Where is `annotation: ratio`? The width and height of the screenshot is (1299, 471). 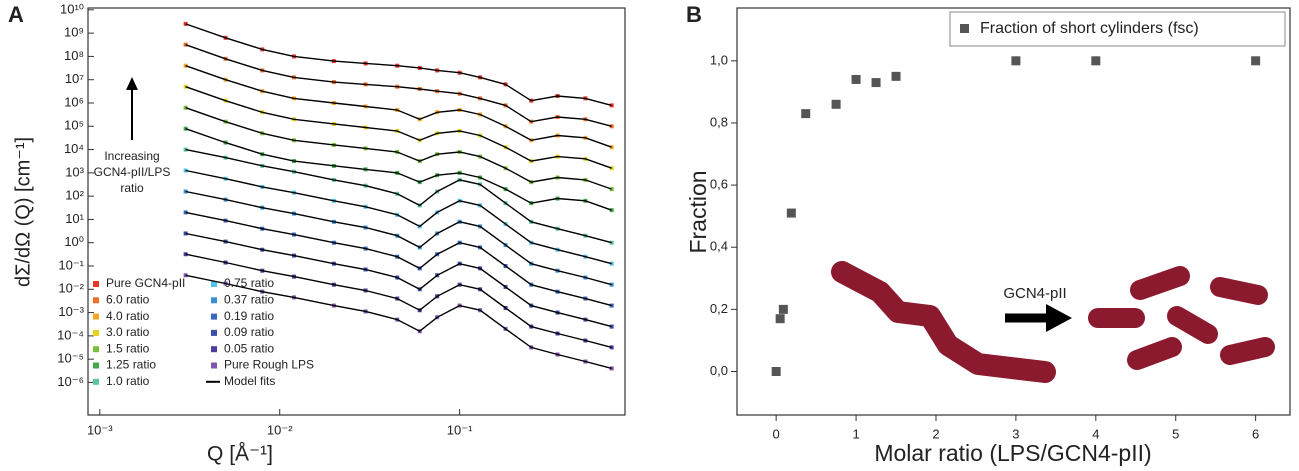 annotation: ratio is located at coordinates (132, 188).